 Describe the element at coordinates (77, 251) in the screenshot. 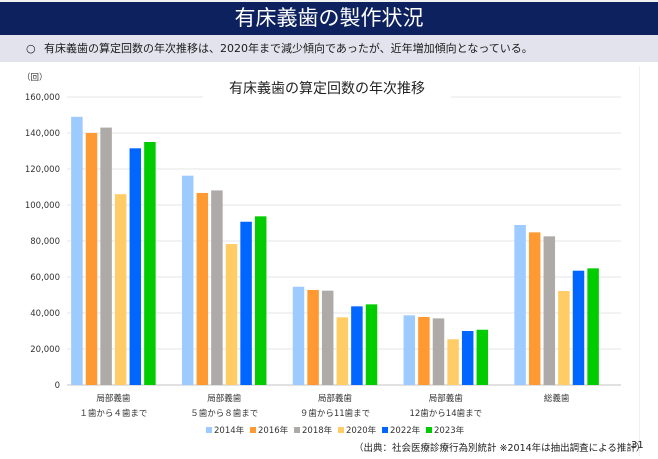

I see `bar-2014-cat1` at that location.